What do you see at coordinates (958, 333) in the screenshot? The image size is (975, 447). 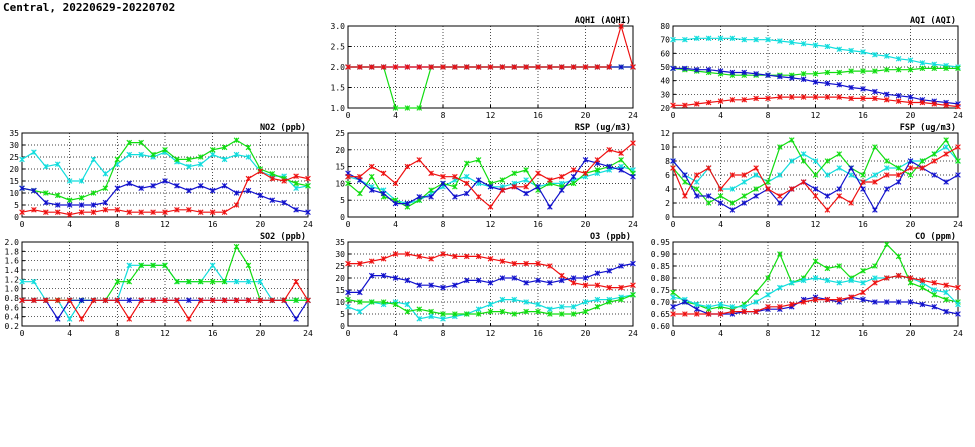 I see `co-xtick-label: 24` at bounding box center [958, 333].